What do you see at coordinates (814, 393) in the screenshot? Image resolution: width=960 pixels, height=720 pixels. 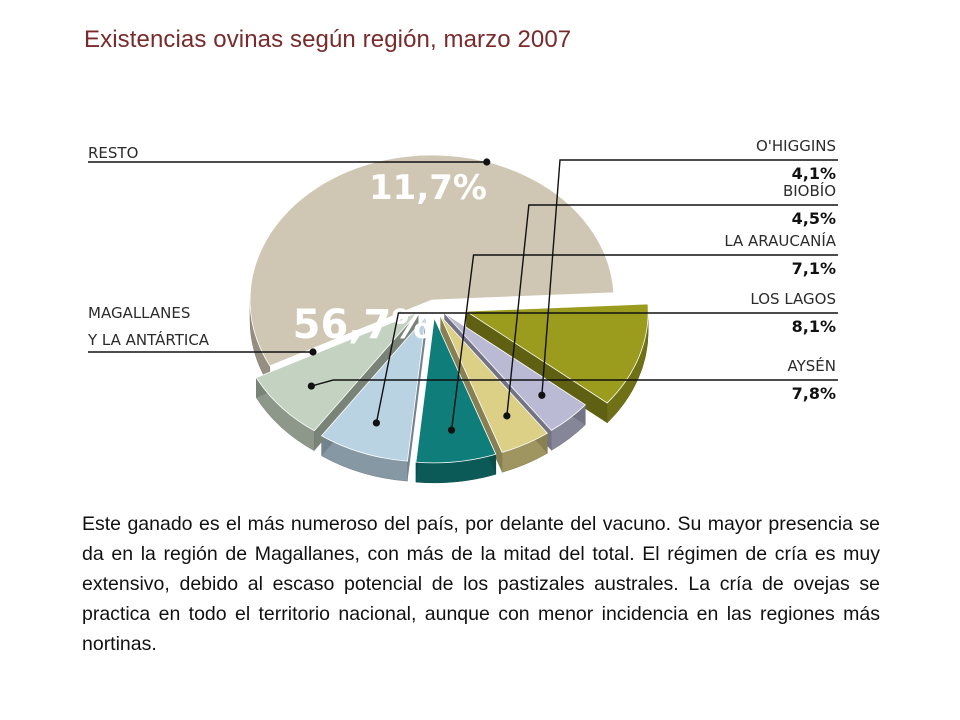 I see `slice-value: 7,8%` at bounding box center [814, 393].